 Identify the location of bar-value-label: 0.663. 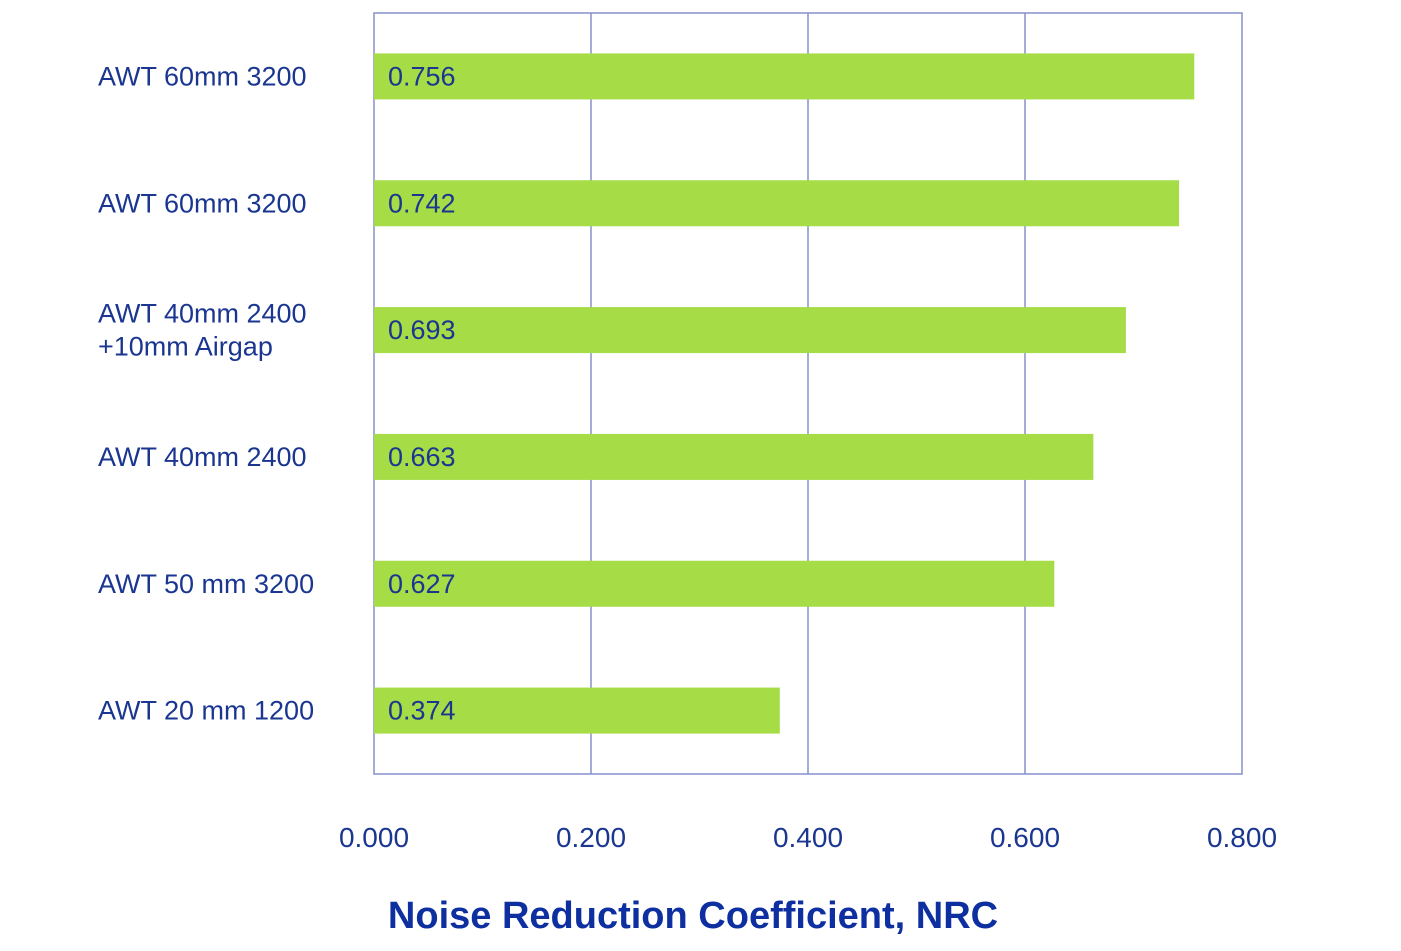
(422, 457).